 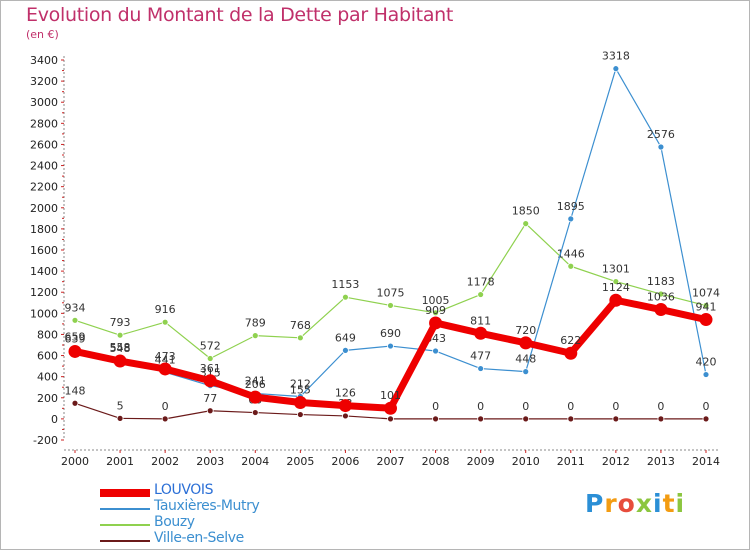 What do you see at coordinates (525, 330) in the screenshot?
I see `data-label-louvois: 720` at bounding box center [525, 330].